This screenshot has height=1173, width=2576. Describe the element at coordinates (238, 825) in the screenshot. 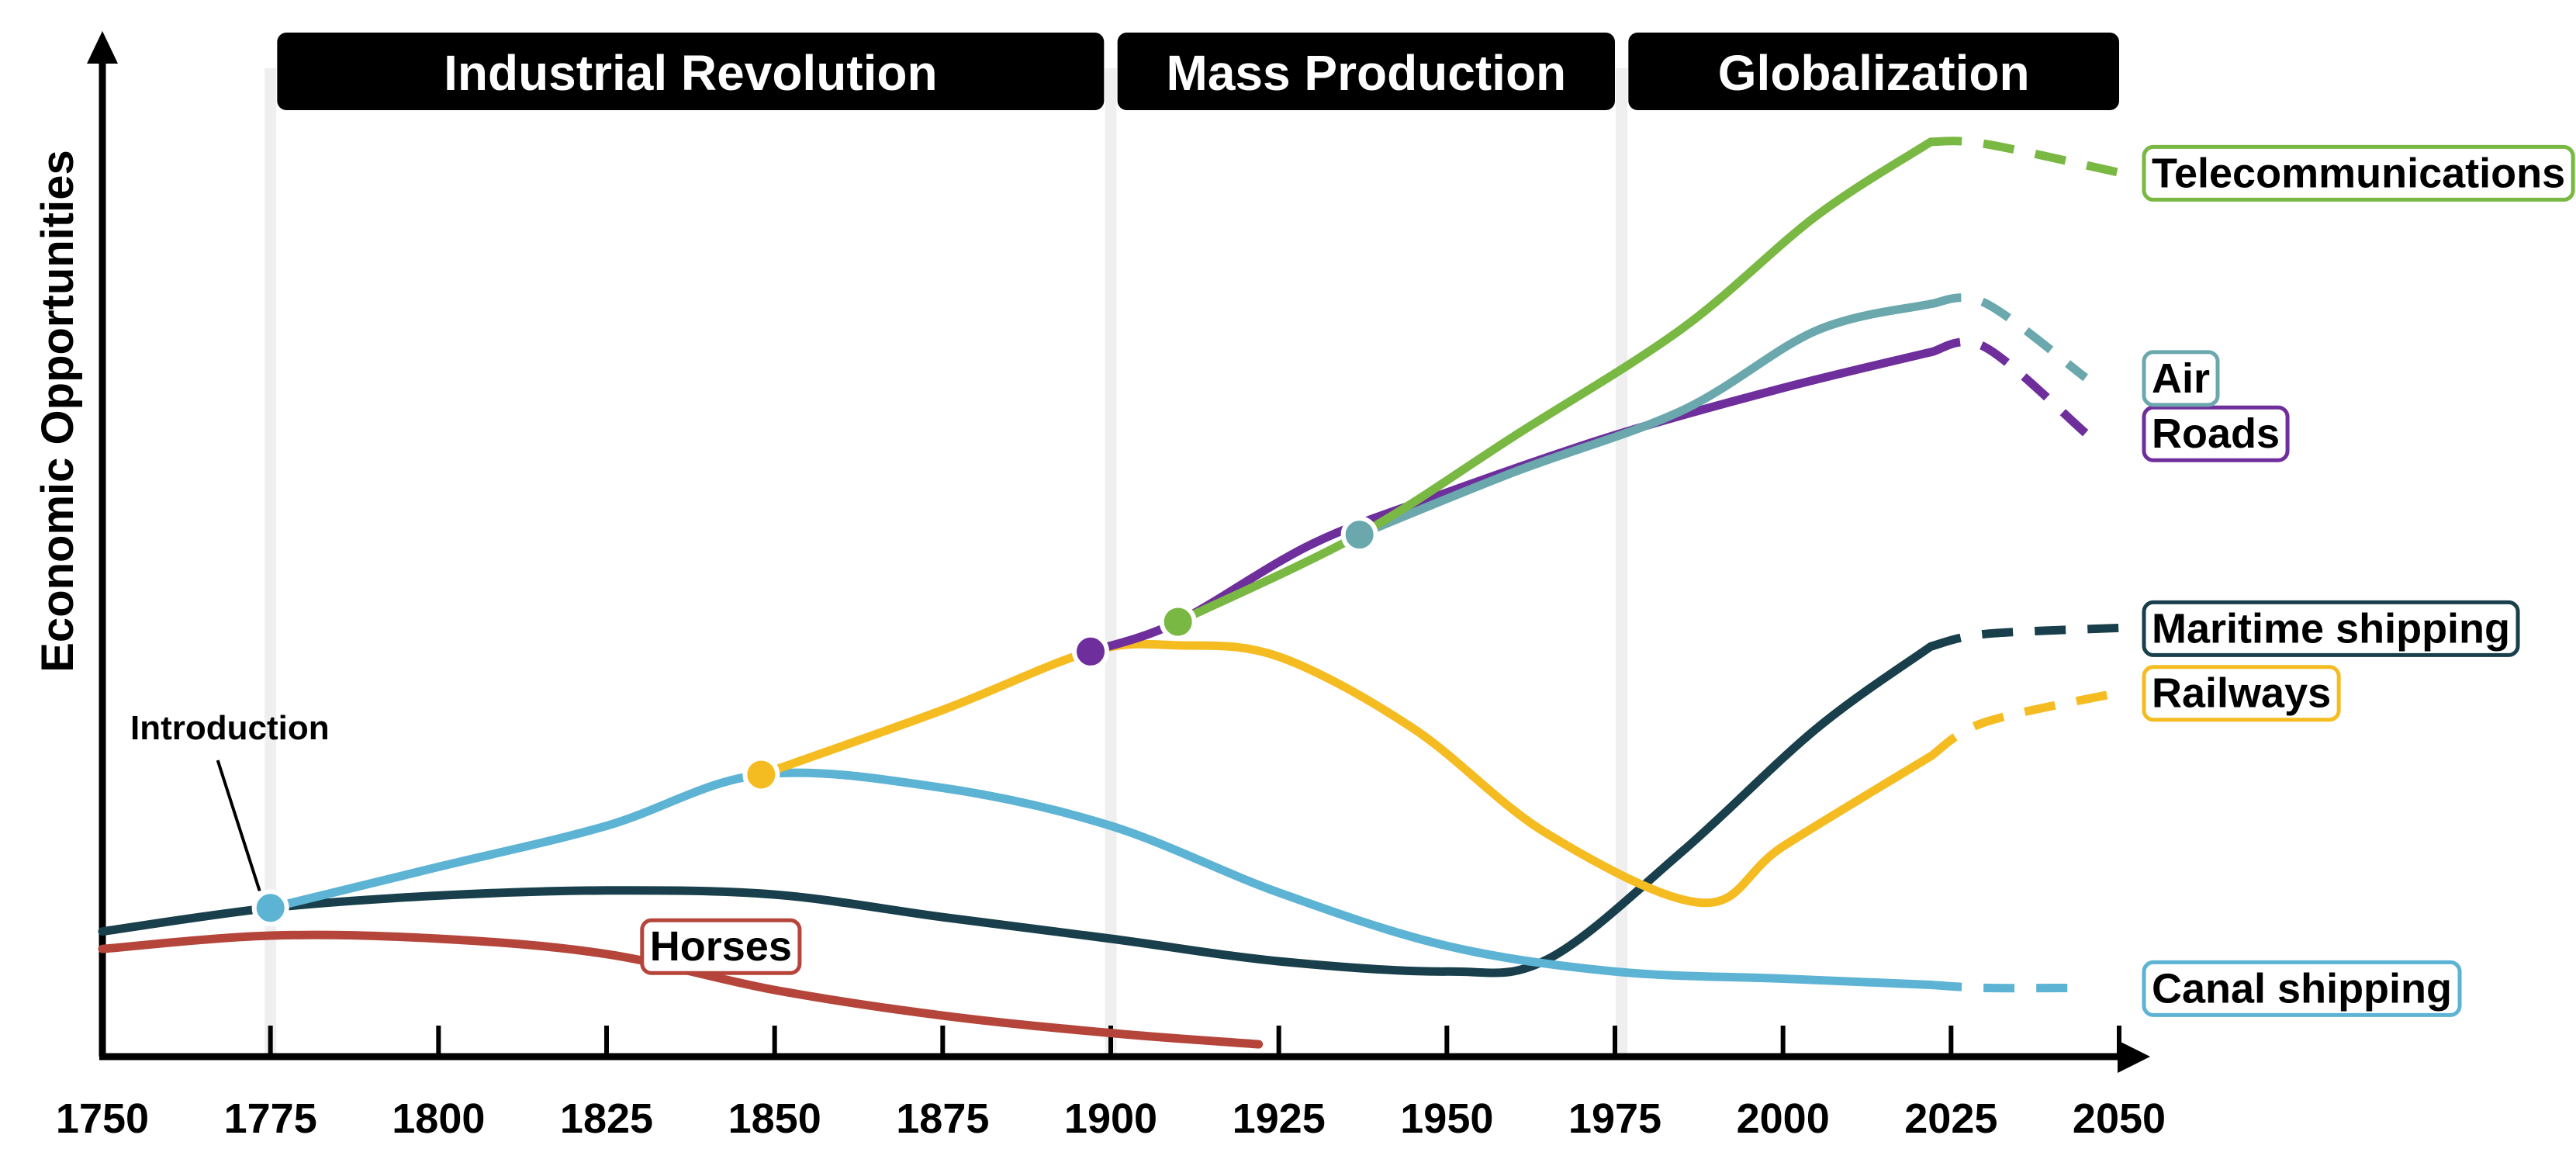

I see `introduction-pointer-line` at that location.